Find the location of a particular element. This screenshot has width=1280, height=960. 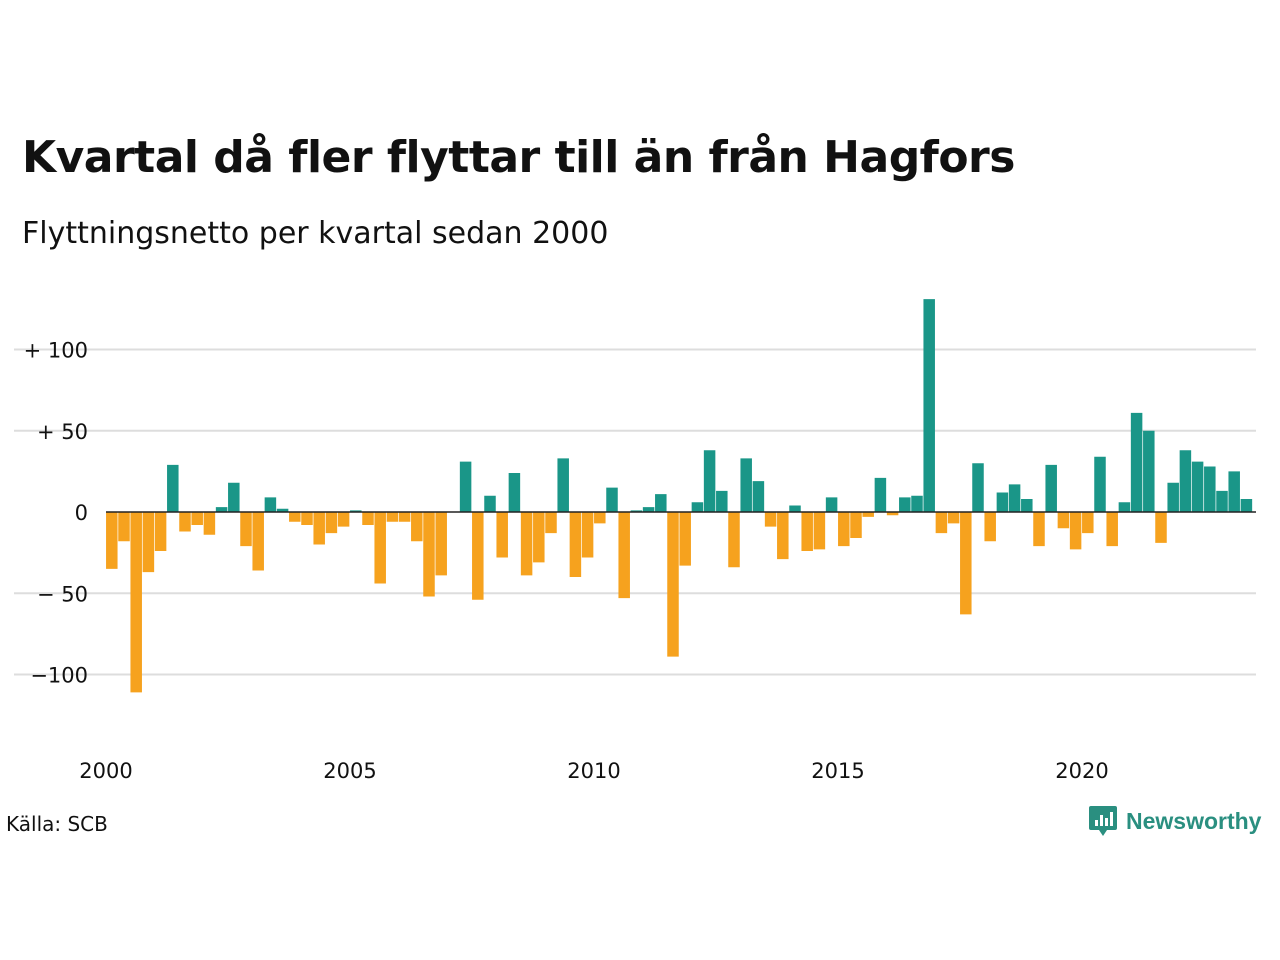

x-tick-label: 2000 is located at coordinates (105, 771).